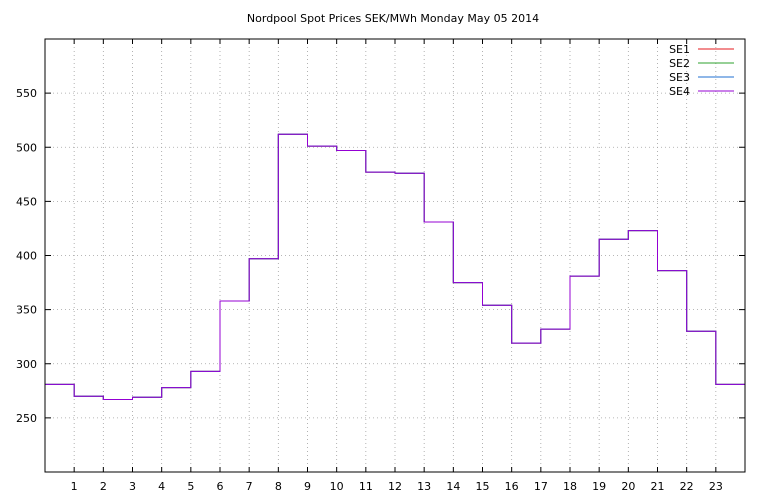 The width and height of the screenshot is (768, 500). Describe the element at coordinates (570, 486) in the screenshot. I see `x-tick-label: 18` at that location.